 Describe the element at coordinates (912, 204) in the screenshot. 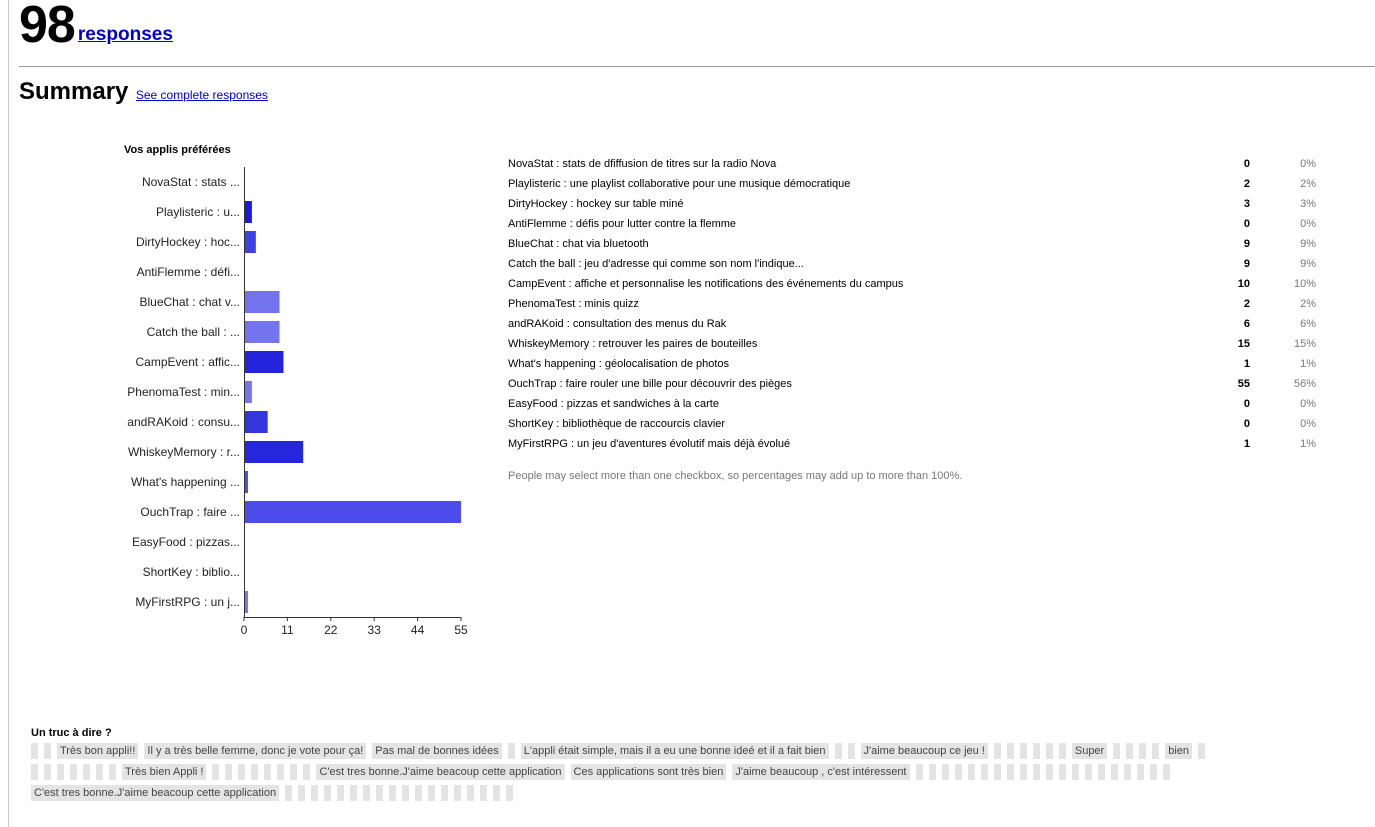

I see `stats-row: DirtyHockey : hockey sur table miné 3 3%` at that location.